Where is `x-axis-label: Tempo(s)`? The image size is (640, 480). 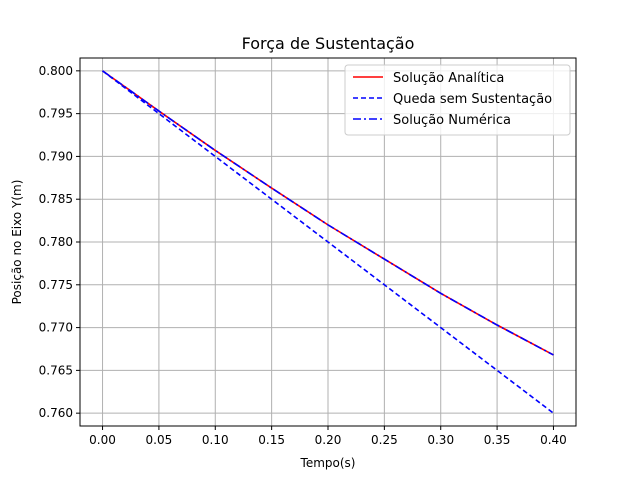 x-axis-label: Tempo(s) is located at coordinates (328, 463).